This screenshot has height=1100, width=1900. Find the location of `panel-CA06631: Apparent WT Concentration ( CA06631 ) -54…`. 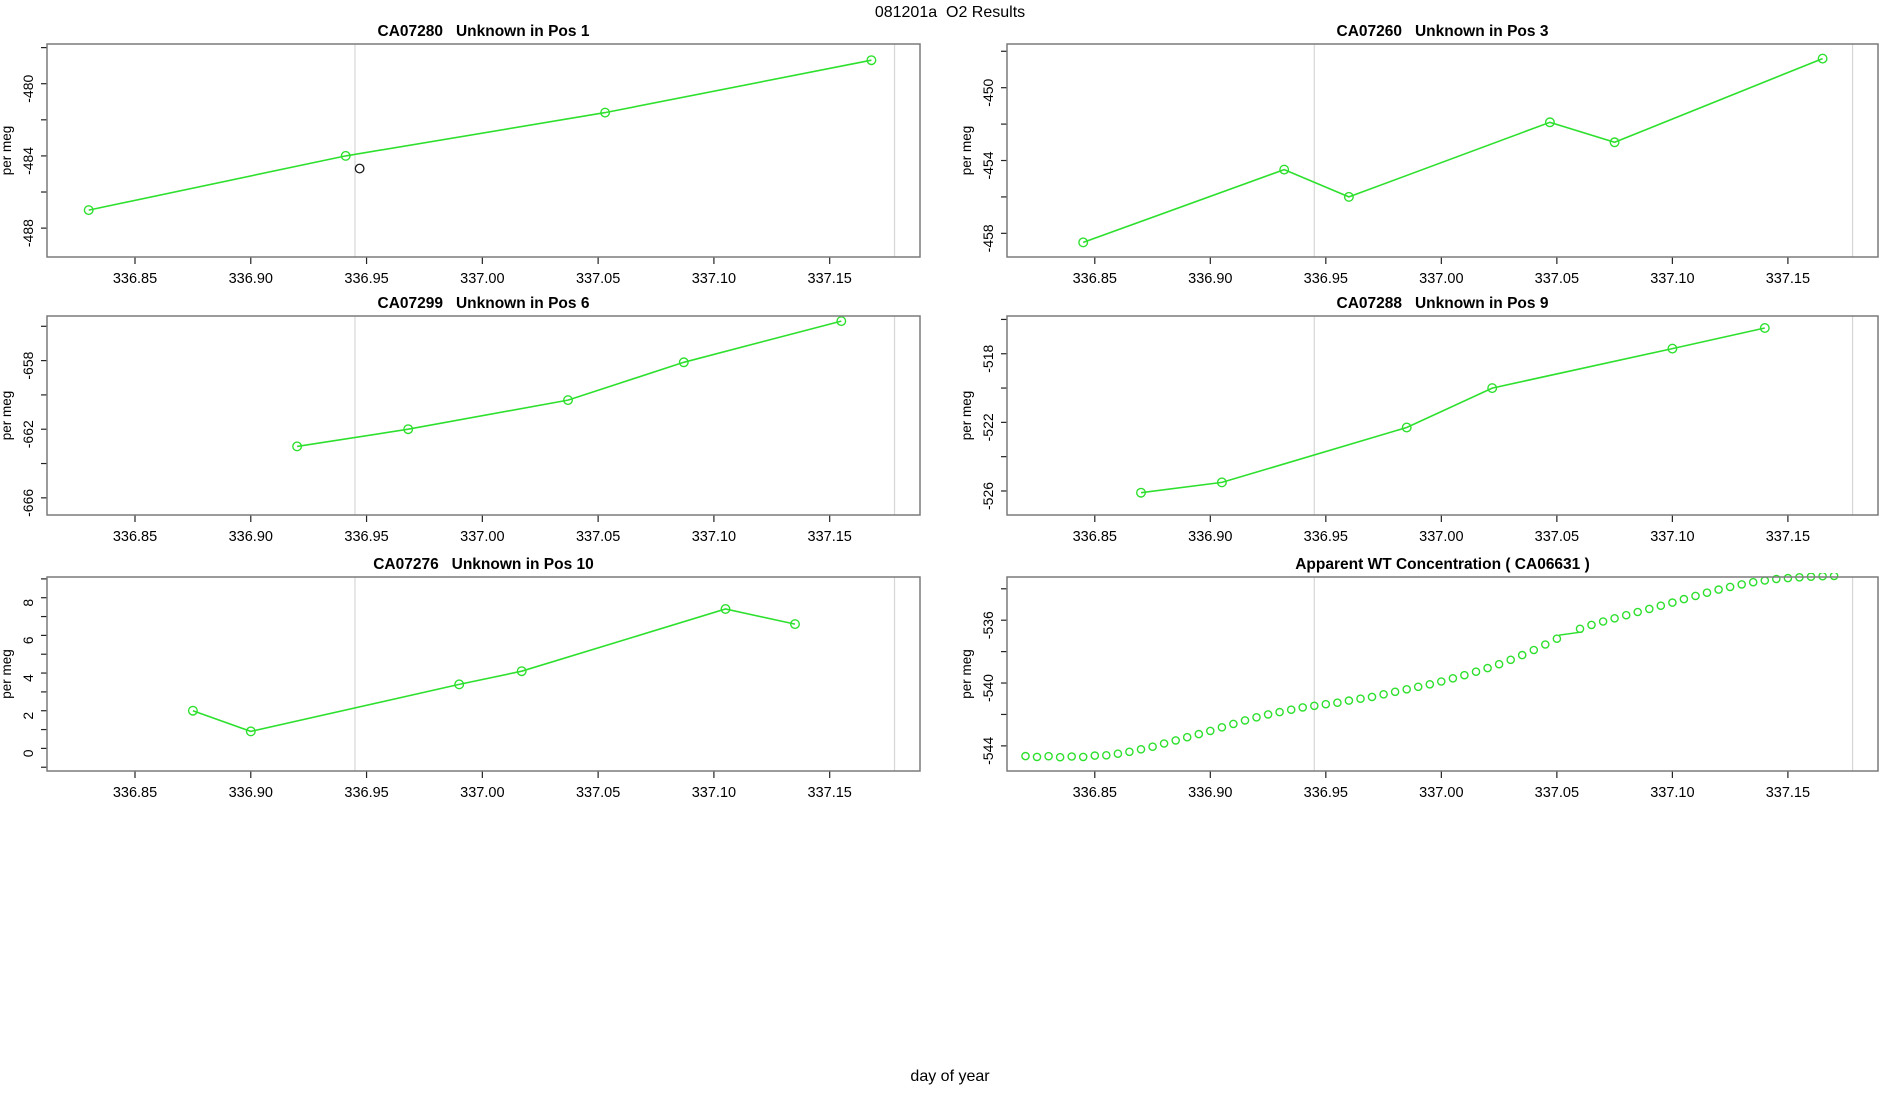

panel-CA06631: Apparent WT Concentration ( CA06631 ) -54… is located at coordinates (1419, 678).